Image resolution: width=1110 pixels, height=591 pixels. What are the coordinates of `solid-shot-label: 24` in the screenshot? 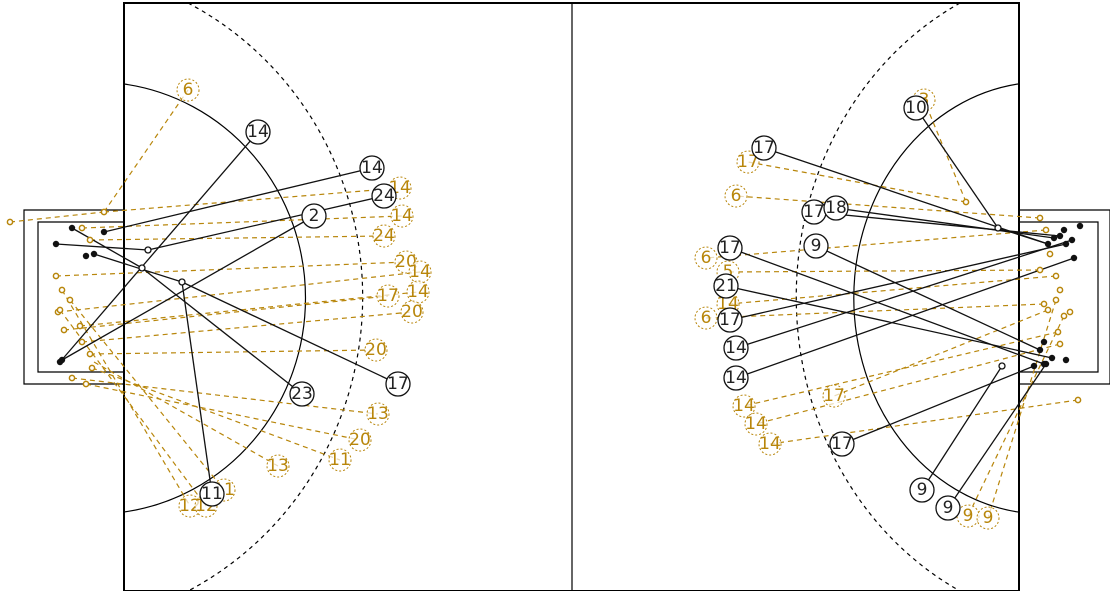 It's located at (384, 196).